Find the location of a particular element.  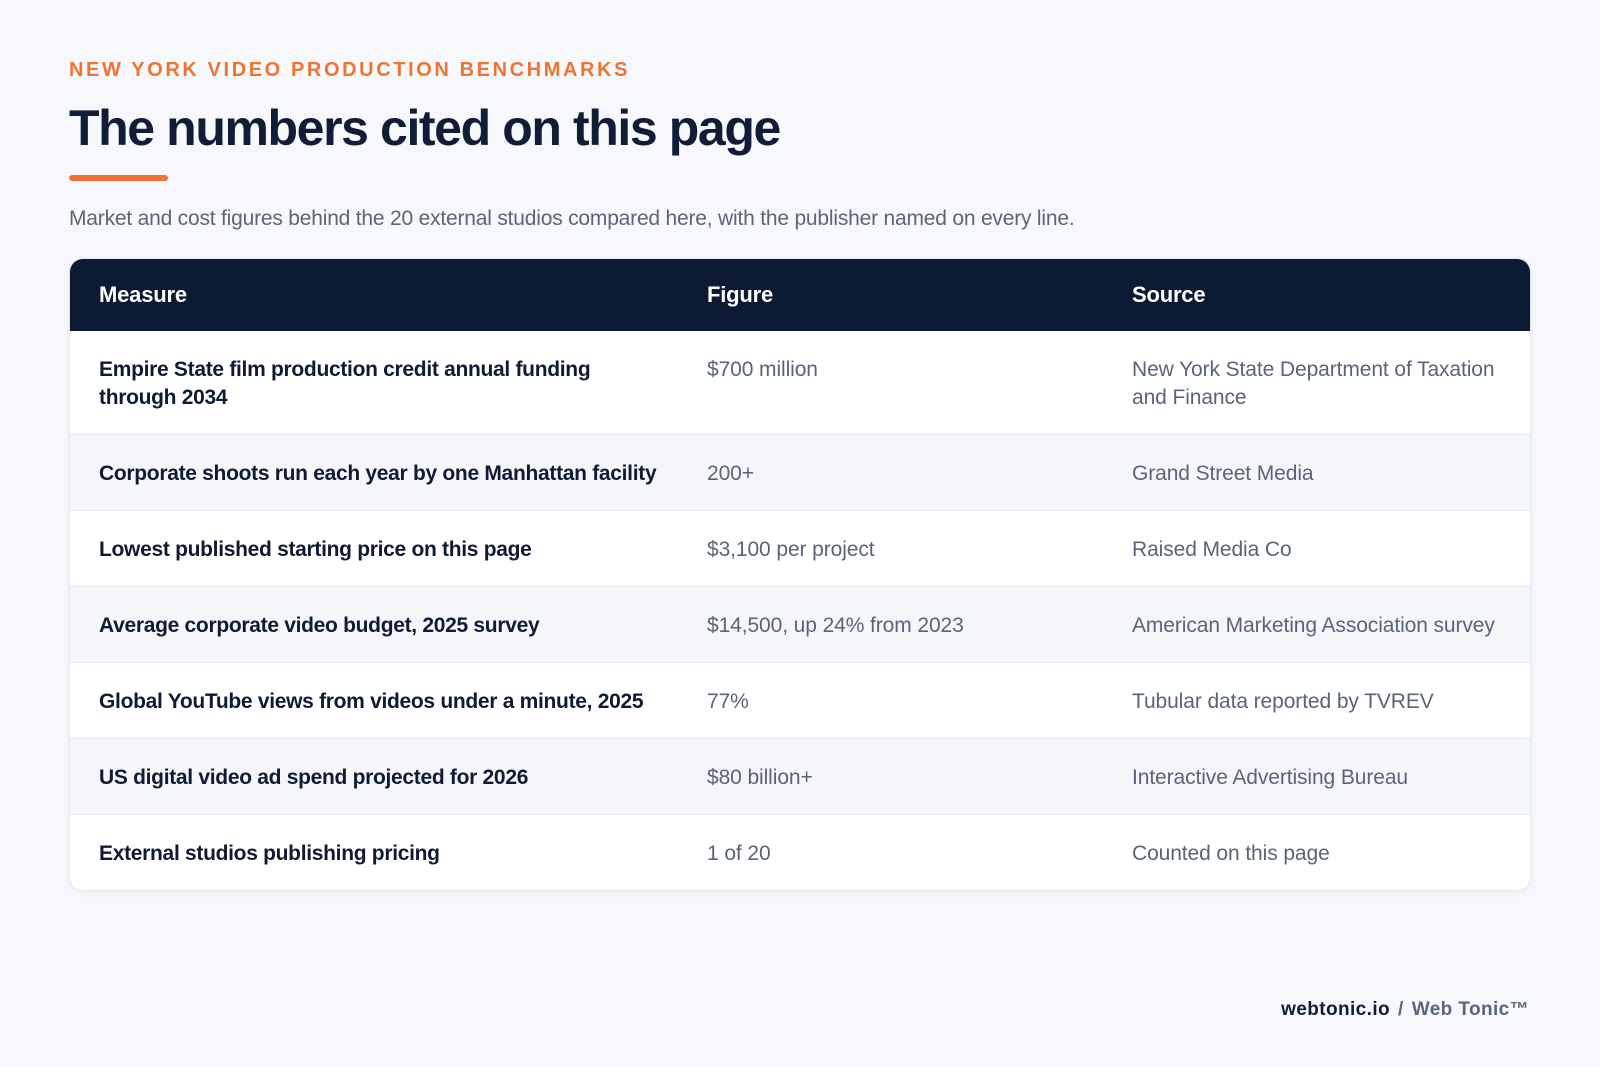

figure-cell: $3,100 per project is located at coordinates (890, 548).